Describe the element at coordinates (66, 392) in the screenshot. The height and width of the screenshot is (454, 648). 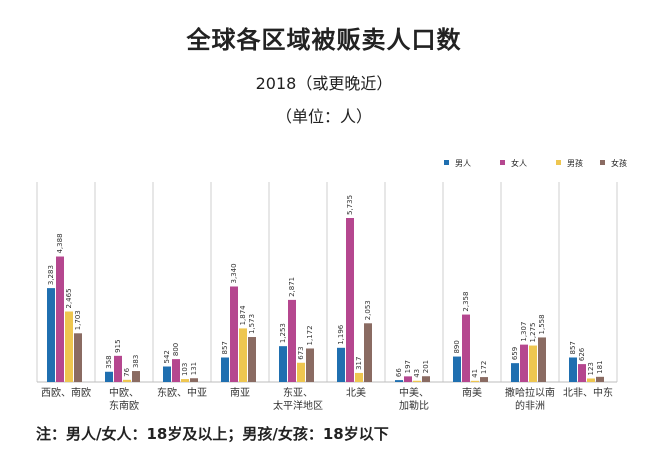
I see `category-label: 西欧、南欧` at that location.